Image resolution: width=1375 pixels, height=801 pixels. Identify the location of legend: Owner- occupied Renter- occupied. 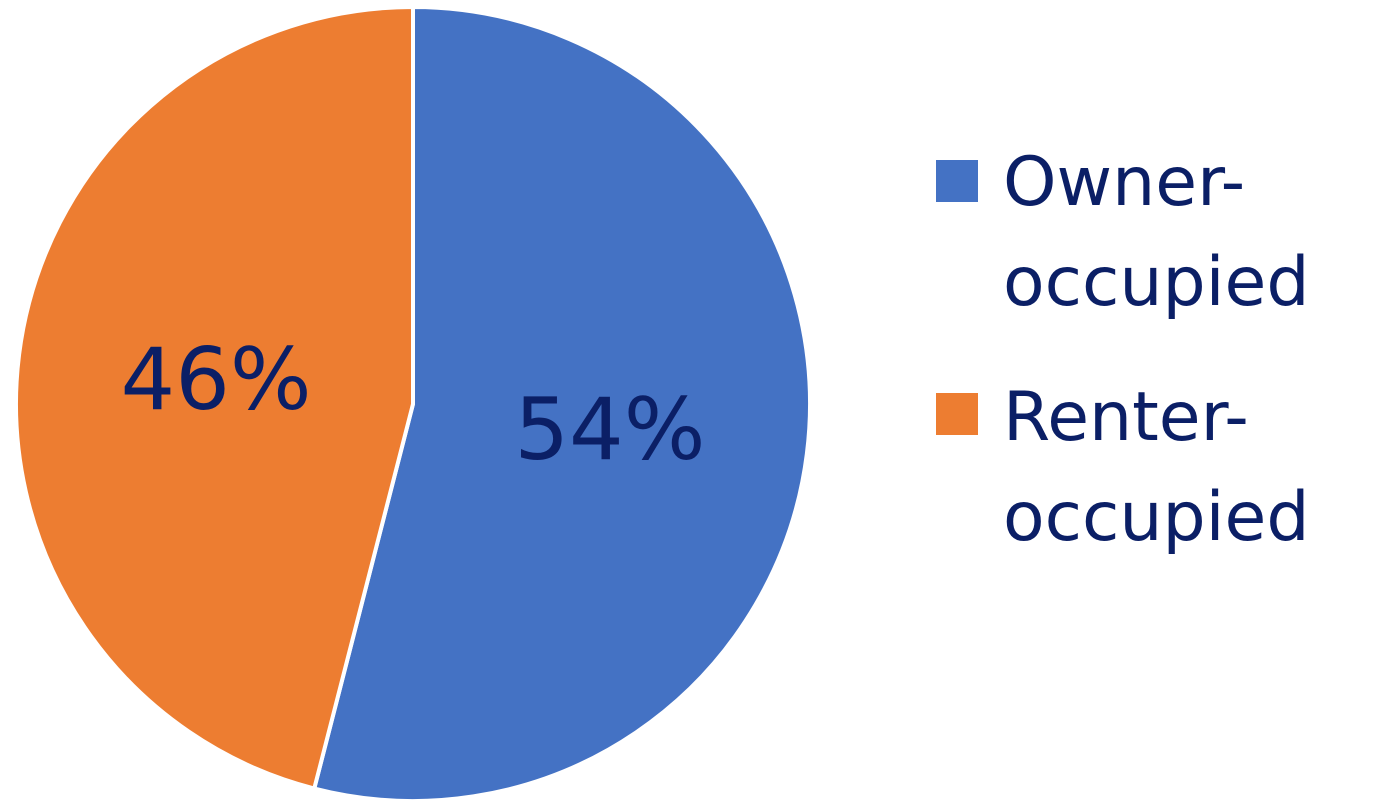
(1123, 350).